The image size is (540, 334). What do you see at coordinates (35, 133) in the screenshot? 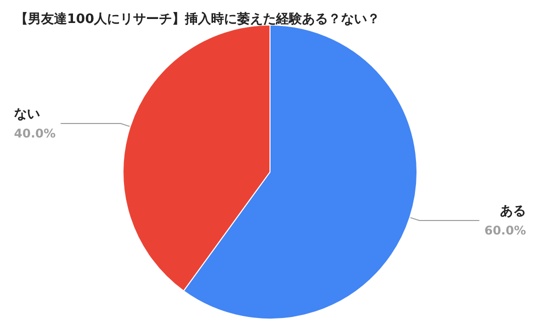
I see `data-label: 40.0%` at bounding box center [35, 133].